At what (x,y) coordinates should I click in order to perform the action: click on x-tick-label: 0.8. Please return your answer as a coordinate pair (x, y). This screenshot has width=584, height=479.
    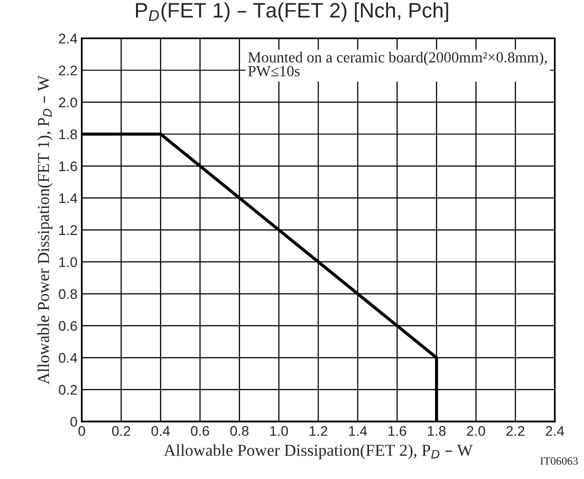
    Looking at the image, I should click on (239, 431).